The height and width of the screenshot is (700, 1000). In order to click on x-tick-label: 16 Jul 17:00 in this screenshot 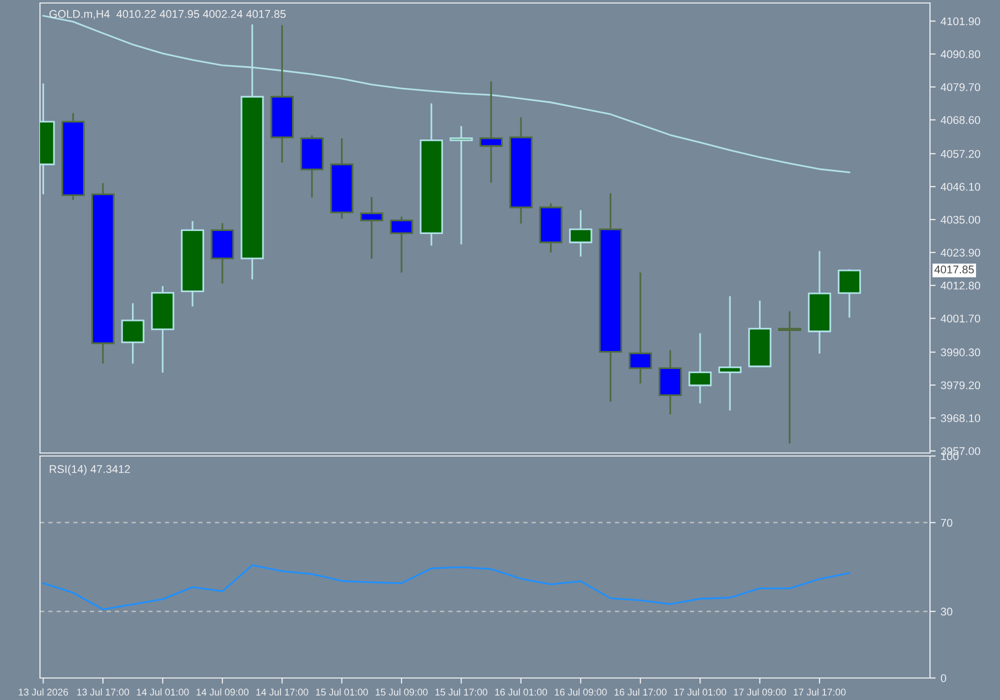, I will do `click(640, 692)`.